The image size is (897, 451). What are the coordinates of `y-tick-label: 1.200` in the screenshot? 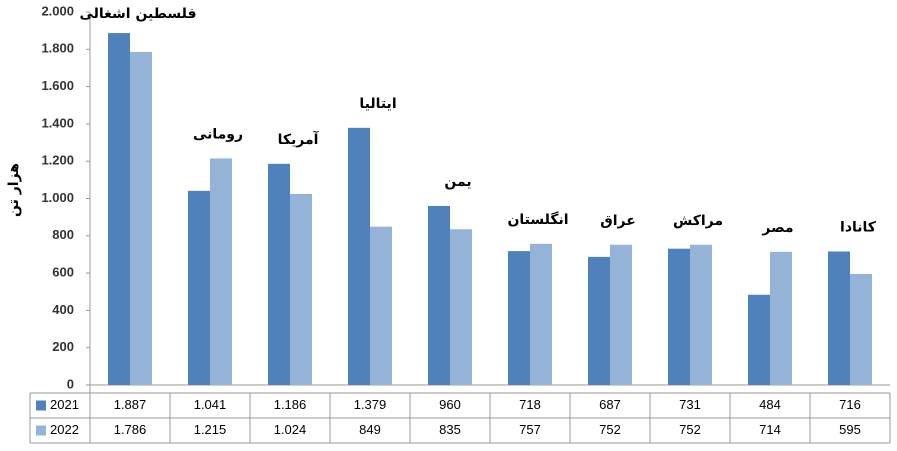 It's located at (57, 160).